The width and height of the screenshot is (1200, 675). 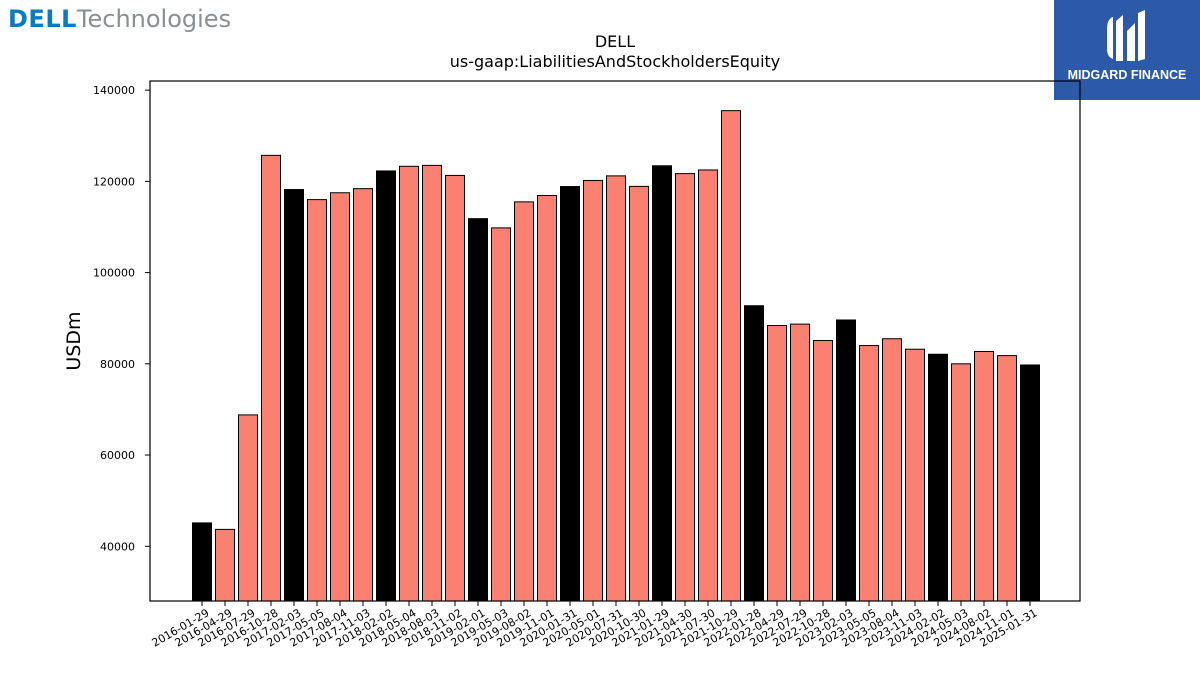 I want to click on midgard-finance-logo: MIDGARD FINANCE, so click(x=1127, y=50).